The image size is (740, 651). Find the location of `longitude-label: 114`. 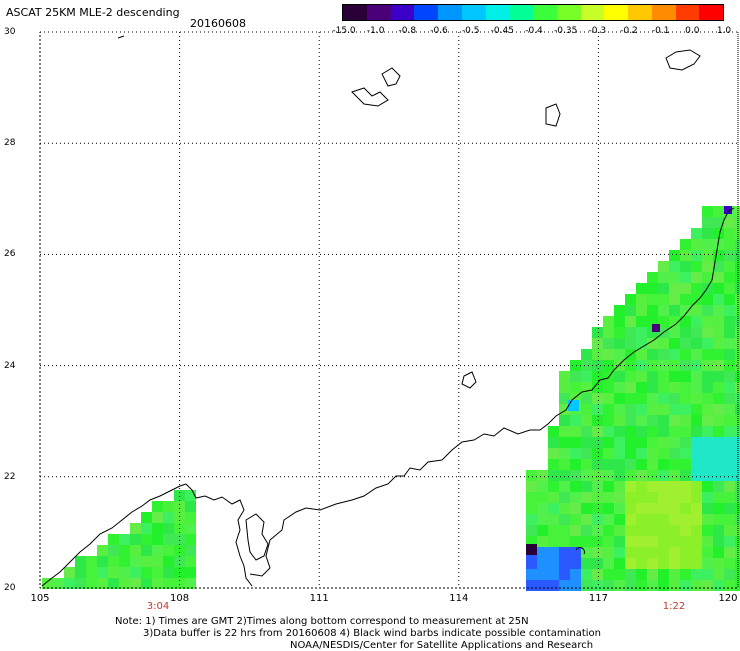

longitude-label: 114 is located at coordinates (459, 598).